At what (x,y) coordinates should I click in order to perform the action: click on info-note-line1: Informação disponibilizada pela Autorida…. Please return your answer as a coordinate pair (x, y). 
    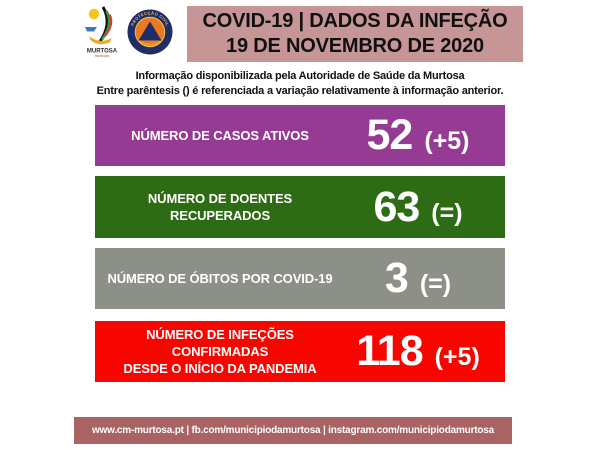
    Looking at the image, I should click on (300, 76).